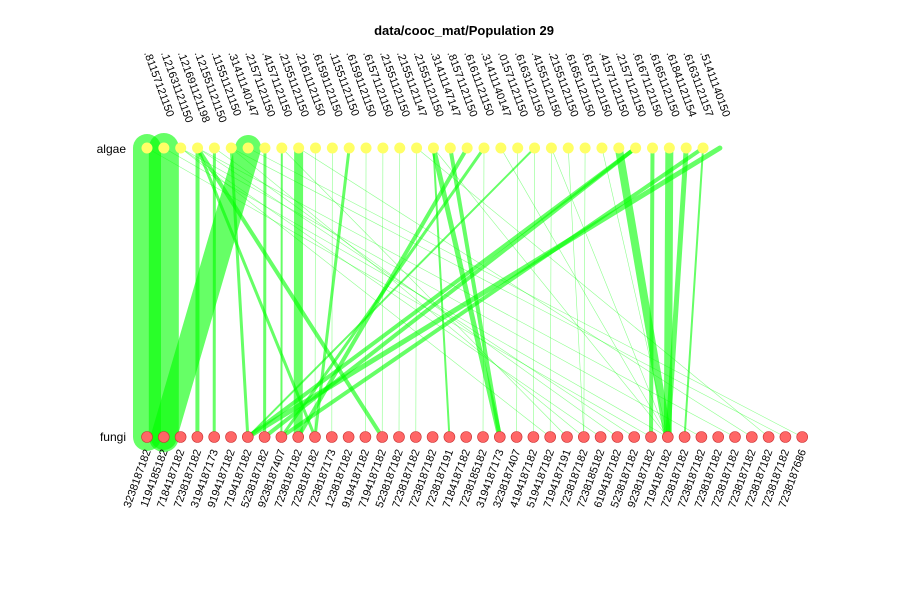  I want to click on bottom-row-label: fungi, so click(113, 437).